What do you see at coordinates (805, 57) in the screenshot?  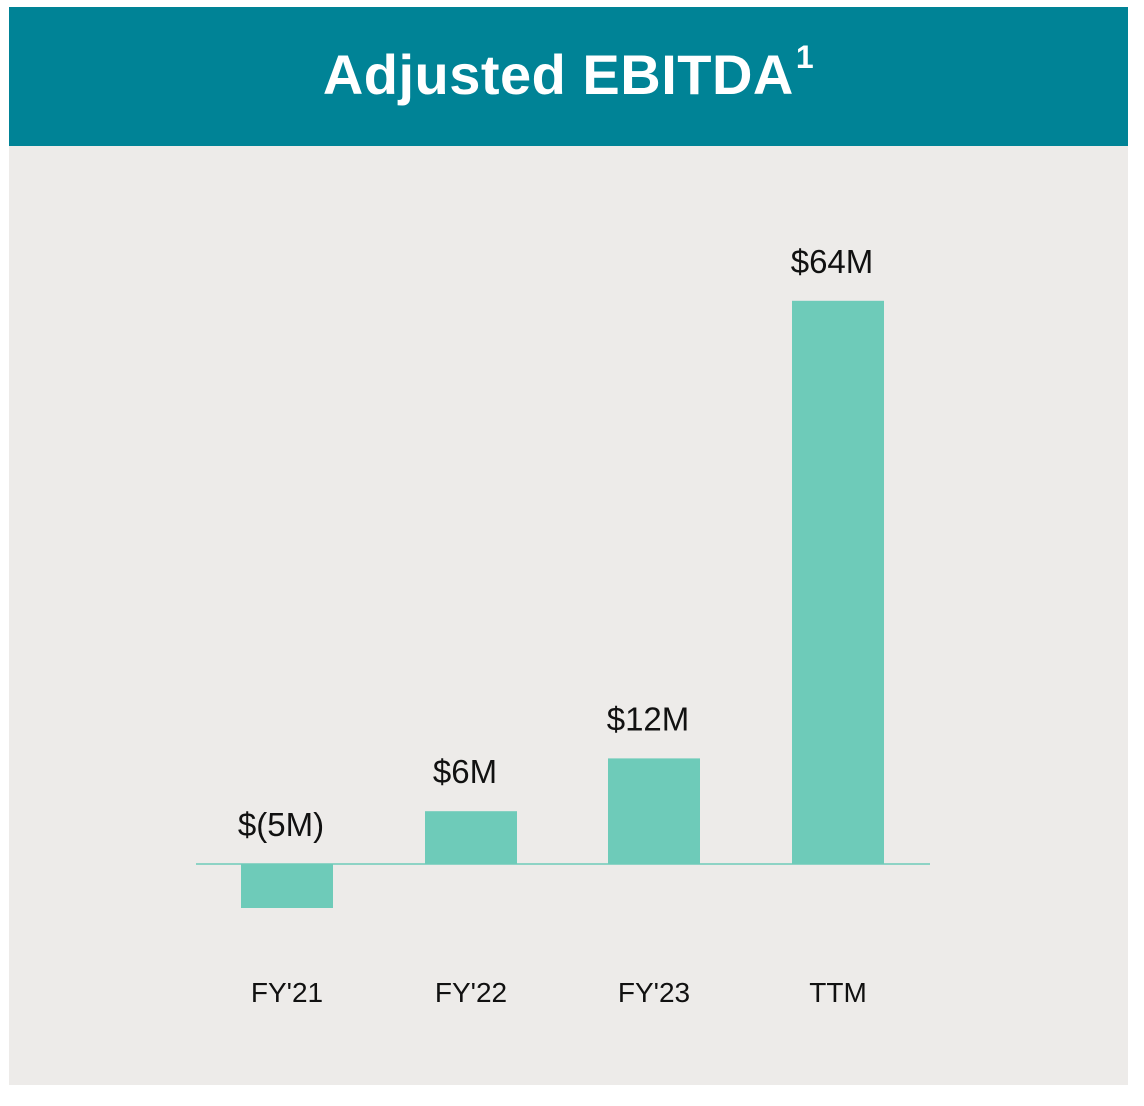 I see `footnote-marker: 1` at bounding box center [805, 57].